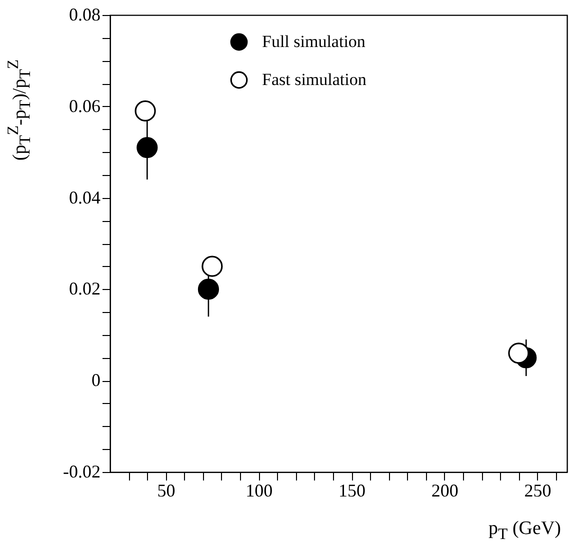 The image size is (569, 552). Describe the element at coordinates (524, 531) in the screenshot. I see `x-axis-title: p$_{T}$ (GeV)` at that location.